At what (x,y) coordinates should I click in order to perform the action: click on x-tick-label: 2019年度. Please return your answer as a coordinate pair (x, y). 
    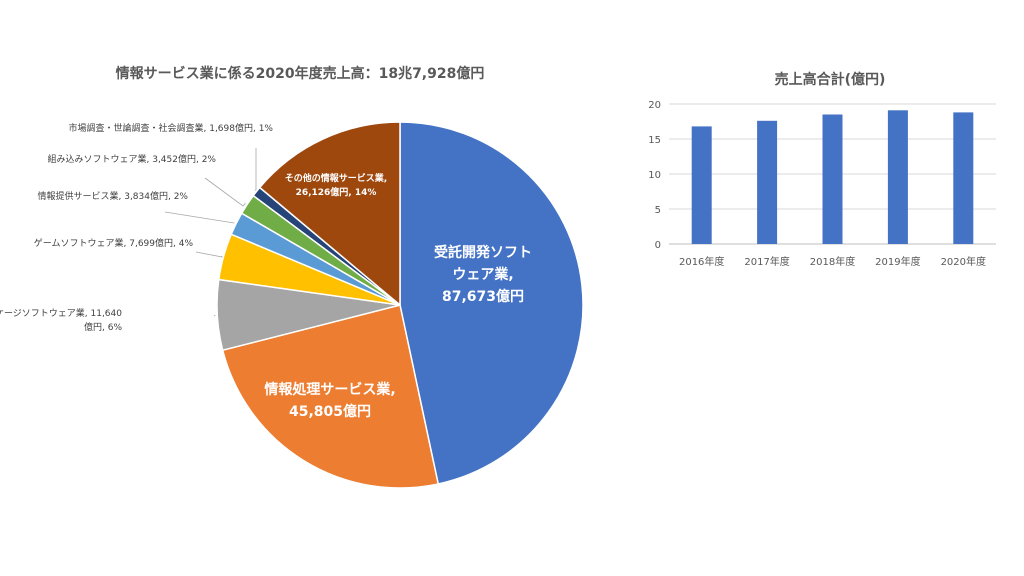
    Looking at the image, I should click on (897, 261).